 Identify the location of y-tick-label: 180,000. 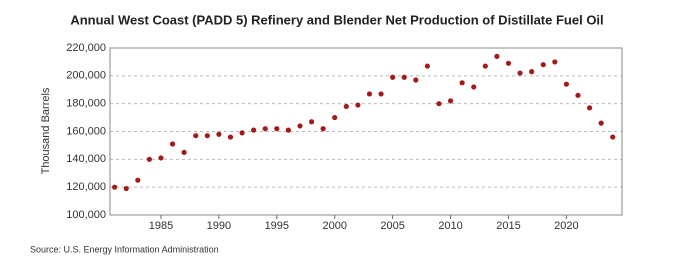
(86, 104).